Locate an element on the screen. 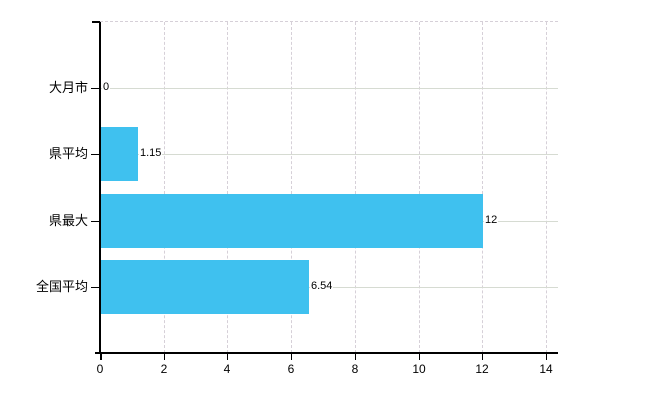 The width and height of the screenshot is (650, 400). x-tick-label: 6 is located at coordinates (291, 369).